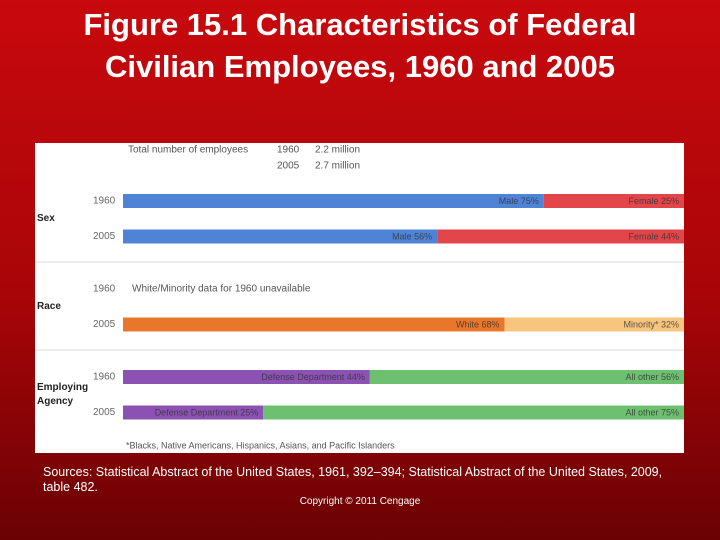 This screenshot has width=720, height=540. I want to click on total-value: 2.2 million, so click(337, 150).